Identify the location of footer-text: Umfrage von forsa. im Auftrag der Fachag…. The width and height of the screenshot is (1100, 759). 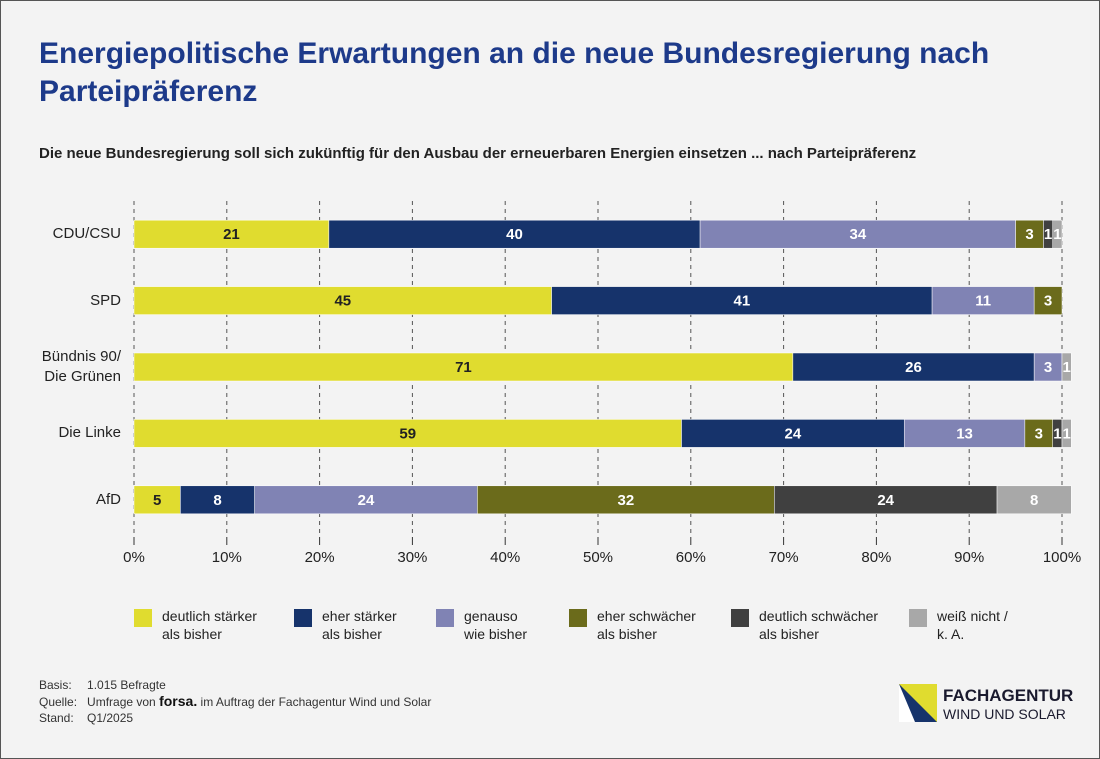
(264, 701).